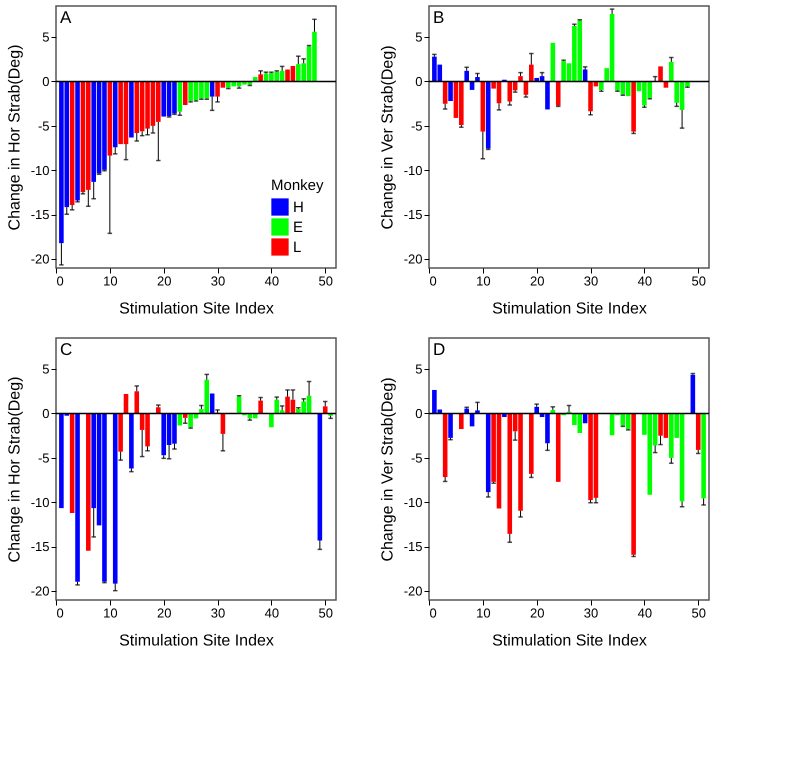 Image resolution: width=791 pixels, height=772 pixels. I want to click on chart-title: C, so click(66, 349).